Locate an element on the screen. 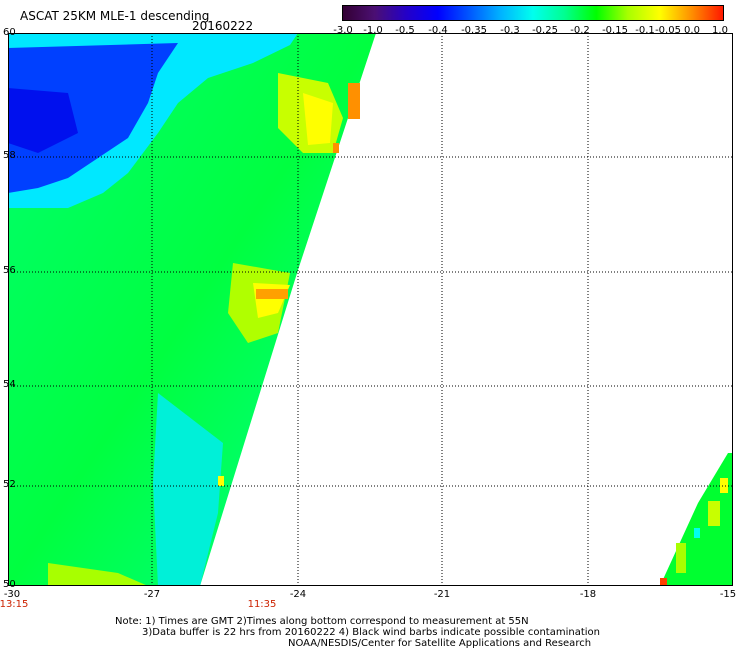  yellow-region-north is located at coordinates (318, 119).